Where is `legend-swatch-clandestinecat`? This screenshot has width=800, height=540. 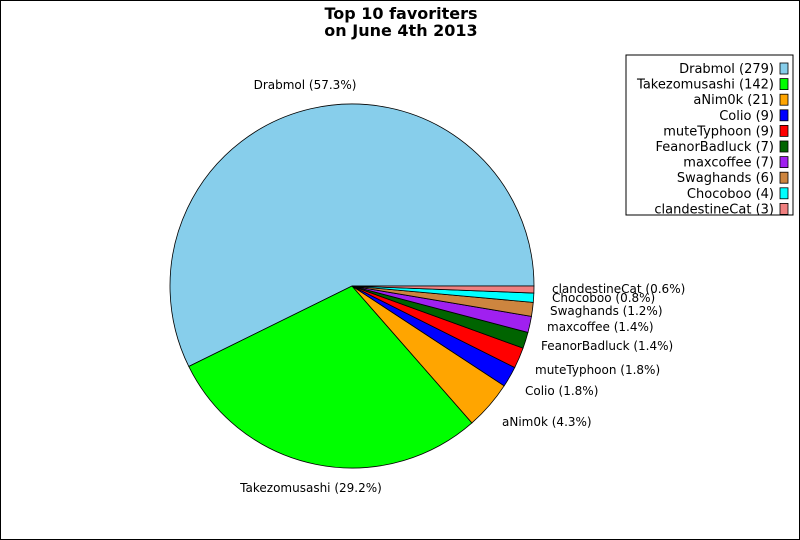 legend-swatch-clandestinecat is located at coordinates (784, 208).